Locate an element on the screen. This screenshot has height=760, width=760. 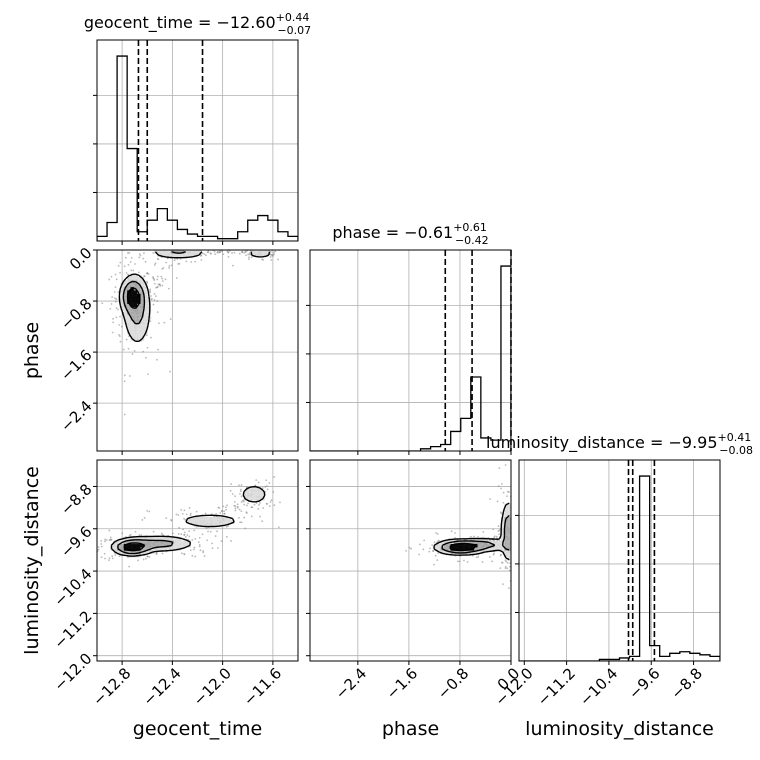
title-luminosity_distance: luminosity_distance = −9.95+0.41 −0.08 is located at coordinates (619, 444).